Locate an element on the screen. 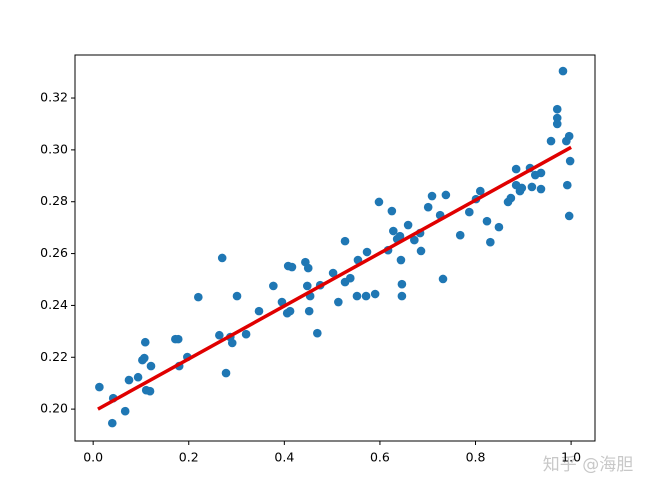 This screenshot has width=657, height=493. y-tick-label: 0.32 is located at coordinates (54, 97).